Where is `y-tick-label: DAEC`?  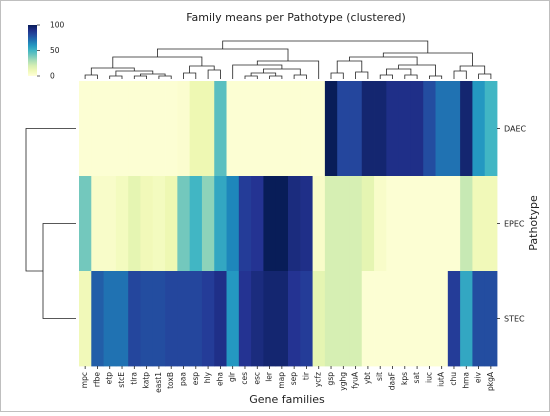
y-tick-label: DAEC is located at coordinates (515, 129).